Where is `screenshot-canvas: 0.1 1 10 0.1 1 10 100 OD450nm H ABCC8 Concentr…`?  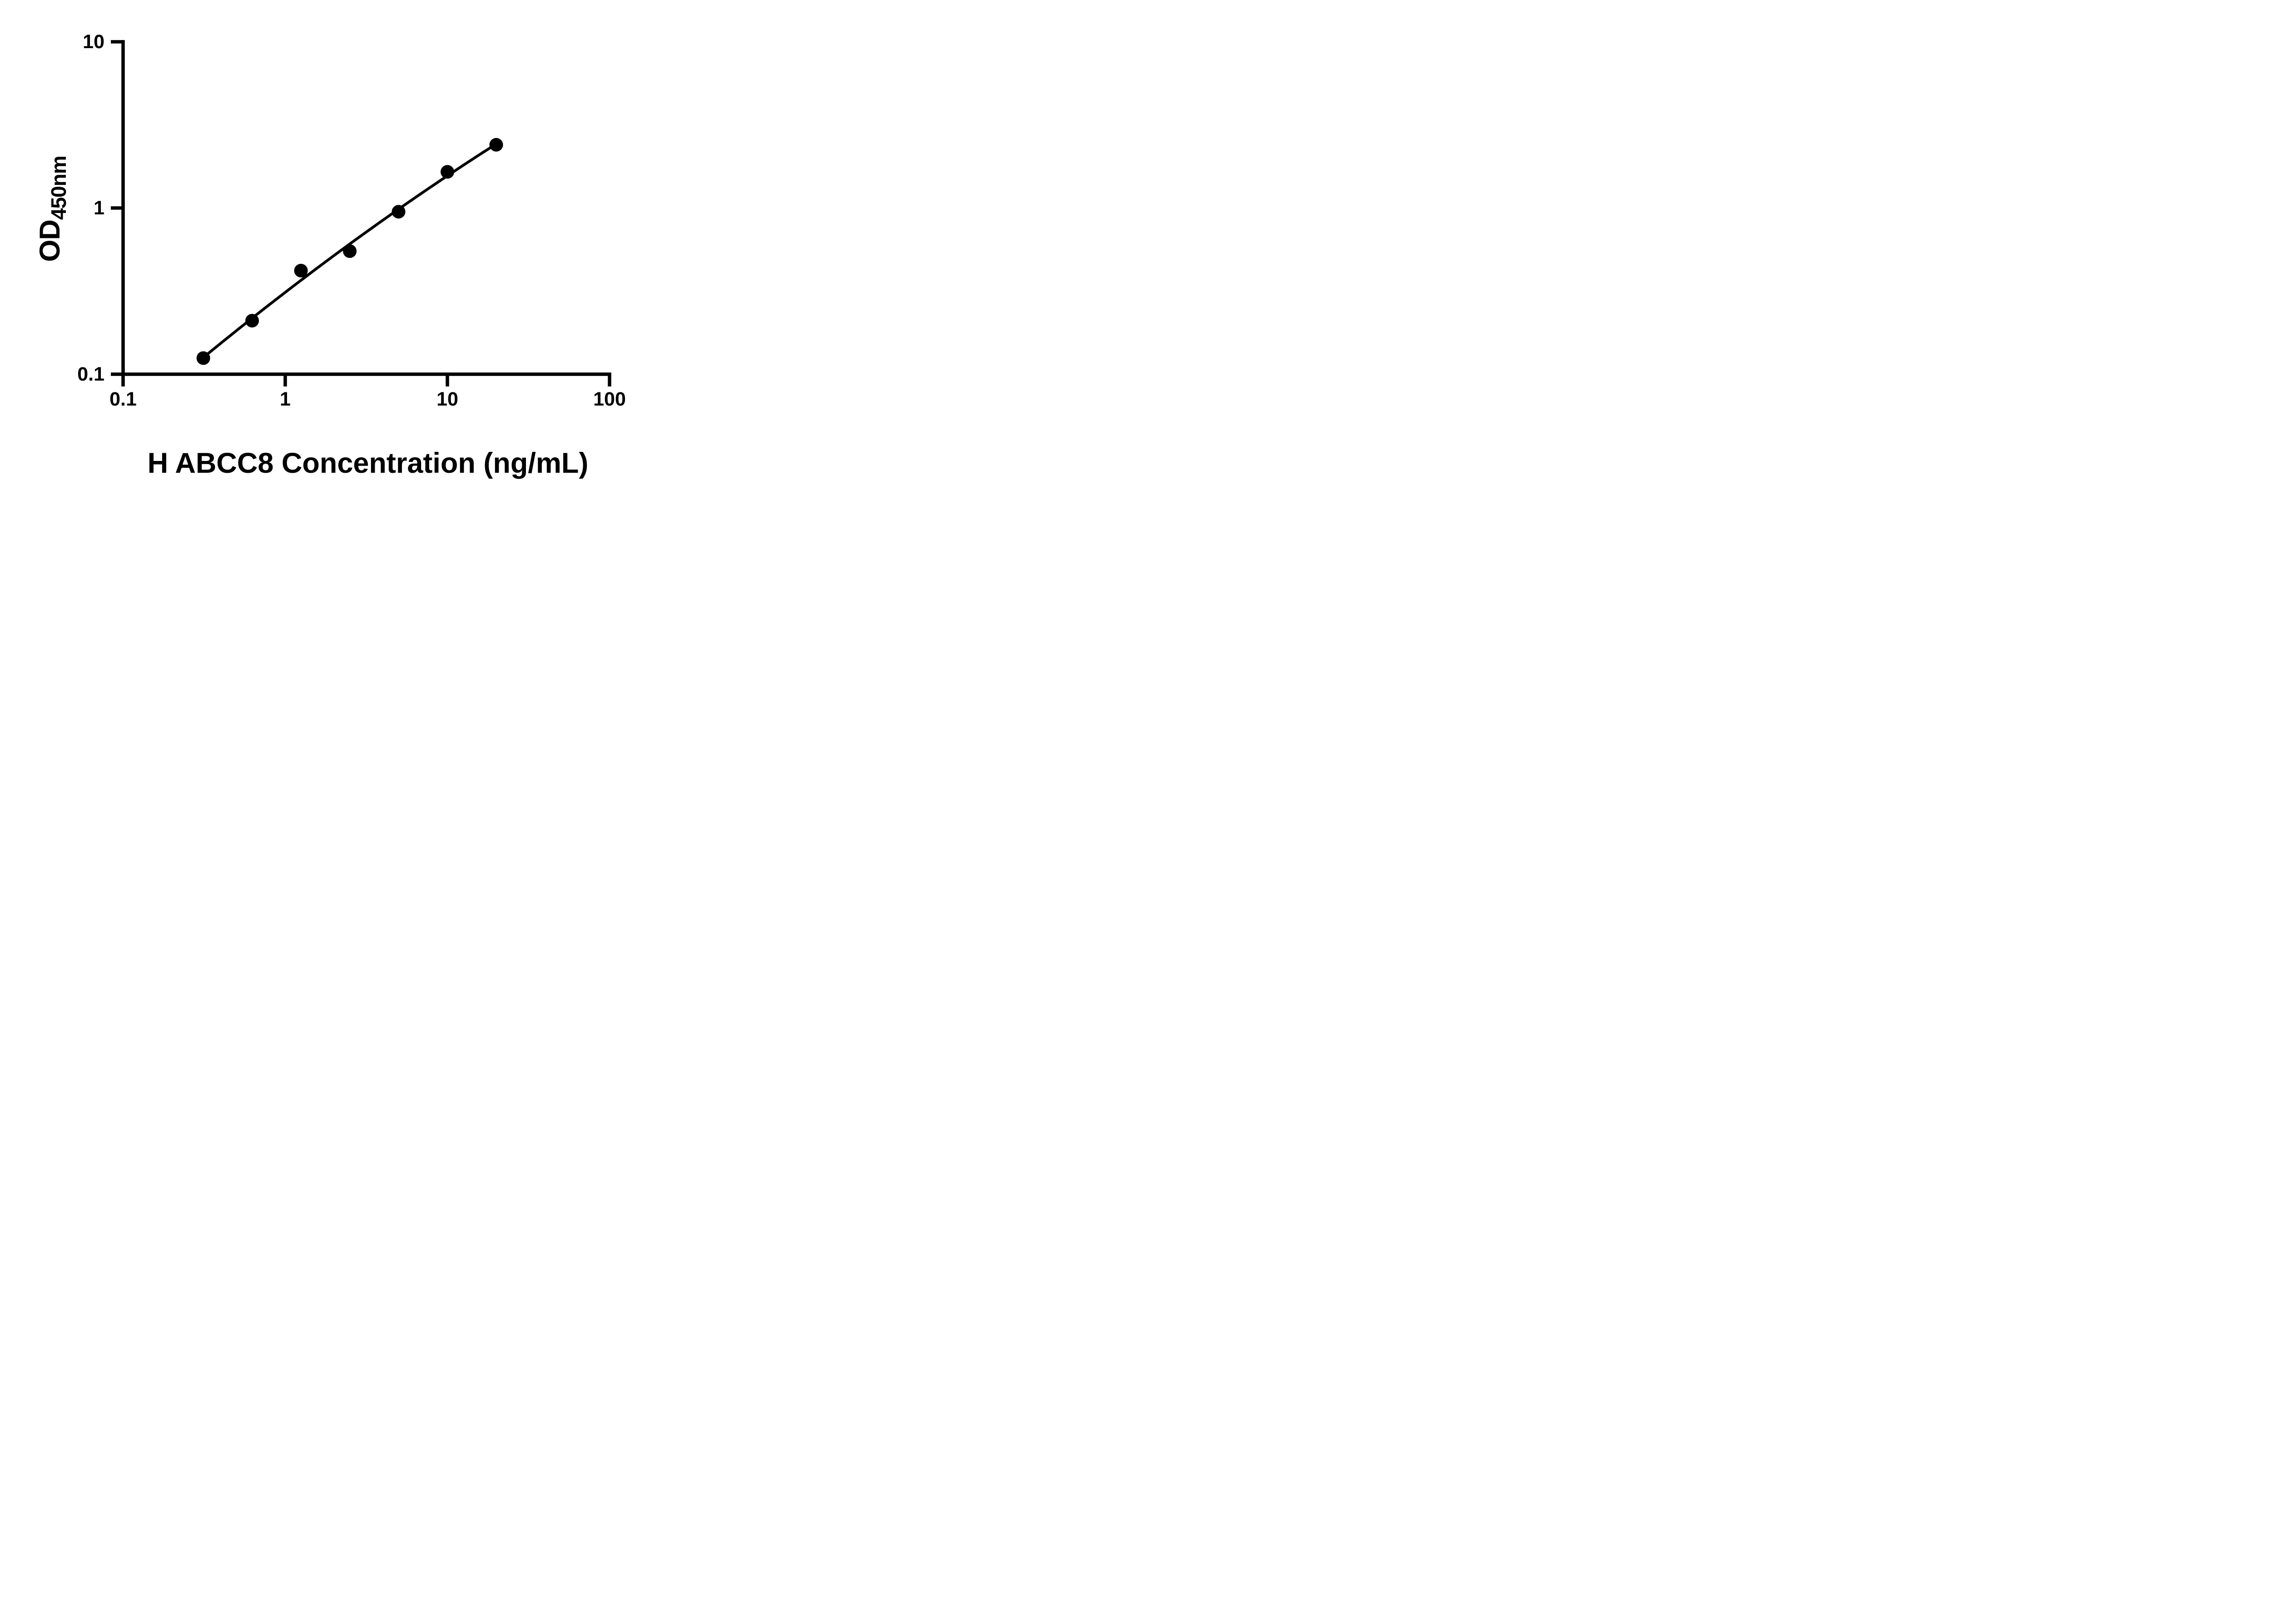
screenshot-canvas: 0.1 1 10 0.1 1 10 100 OD450nm H ABCC8 Concentr… is located at coordinates (351, 247).